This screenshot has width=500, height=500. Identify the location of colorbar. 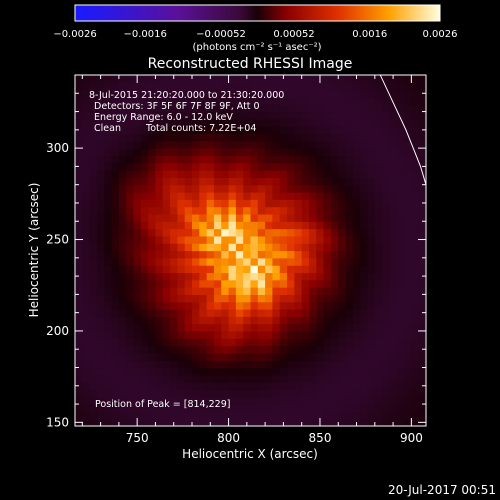
(257, 13).